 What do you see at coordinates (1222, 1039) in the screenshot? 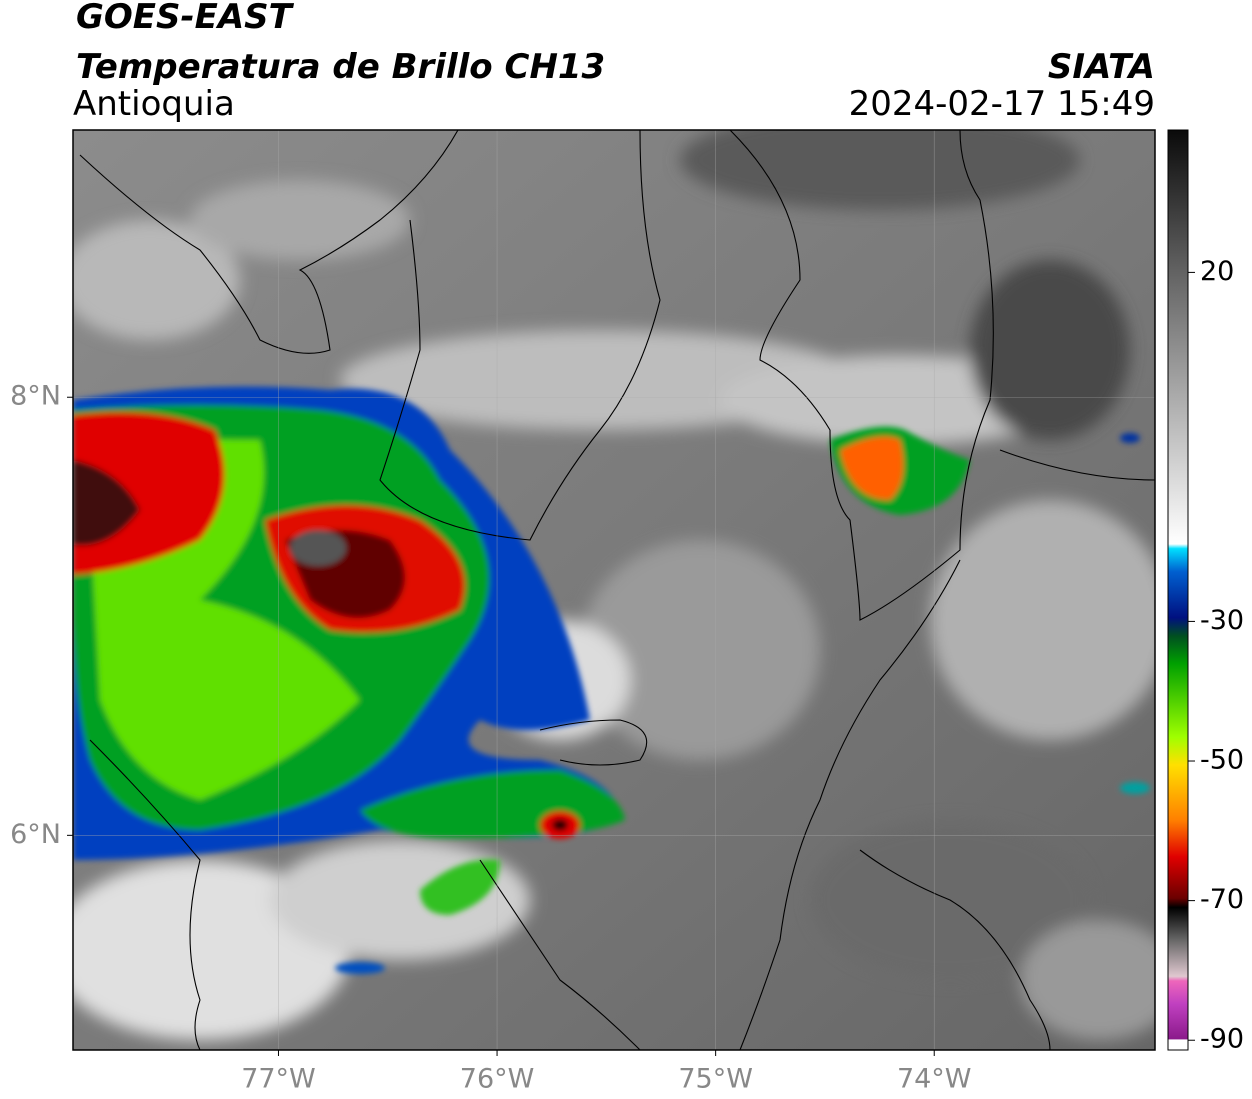
I see `colorbar-tick-label: -90` at bounding box center [1222, 1039].